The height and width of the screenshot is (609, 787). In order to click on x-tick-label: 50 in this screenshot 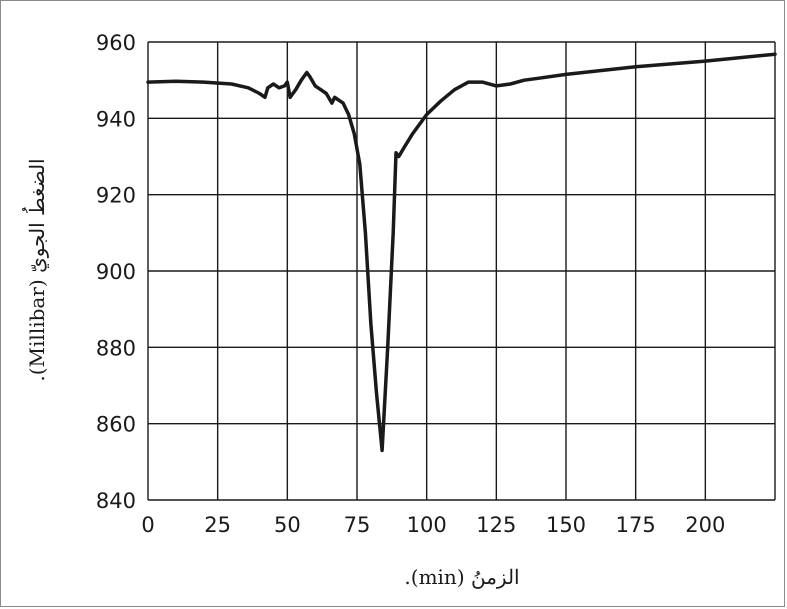, I will do `click(287, 525)`.